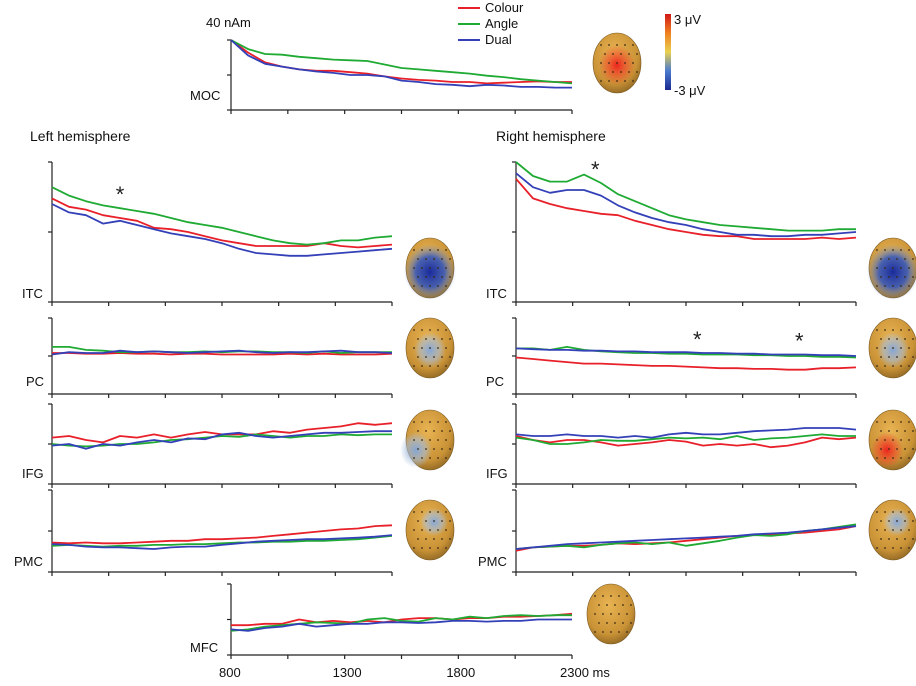 The height and width of the screenshot is (686, 916). I want to click on topography-head-itc-right, so click(891, 268).